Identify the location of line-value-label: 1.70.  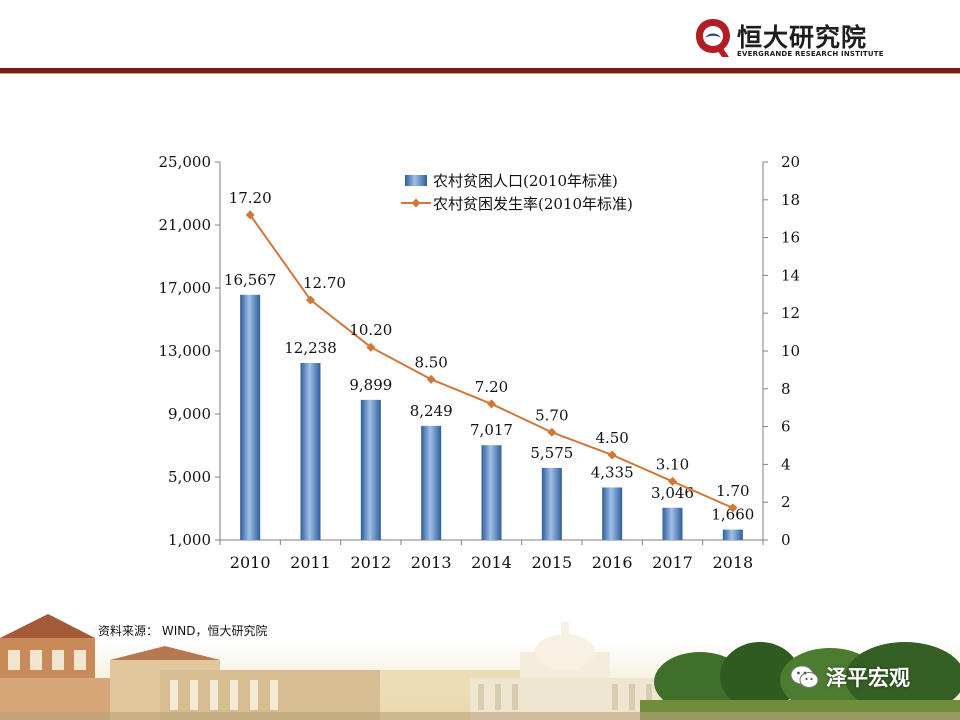
(732, 491).